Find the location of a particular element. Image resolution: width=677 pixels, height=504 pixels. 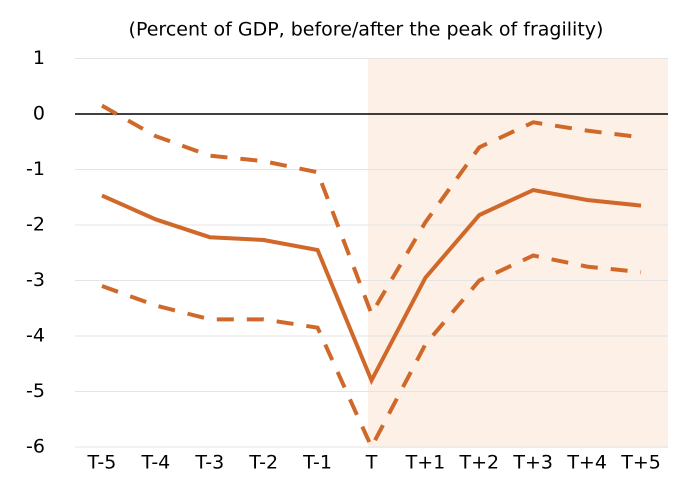

x-tick-label: T+5 is located at coordinates (640, 463).